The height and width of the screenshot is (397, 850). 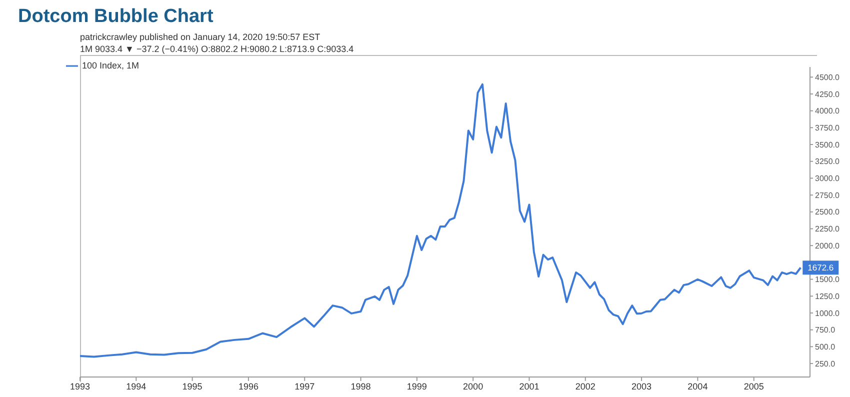 I want to click on y-tick-label: 4000.0, so click(x=827, y=111).